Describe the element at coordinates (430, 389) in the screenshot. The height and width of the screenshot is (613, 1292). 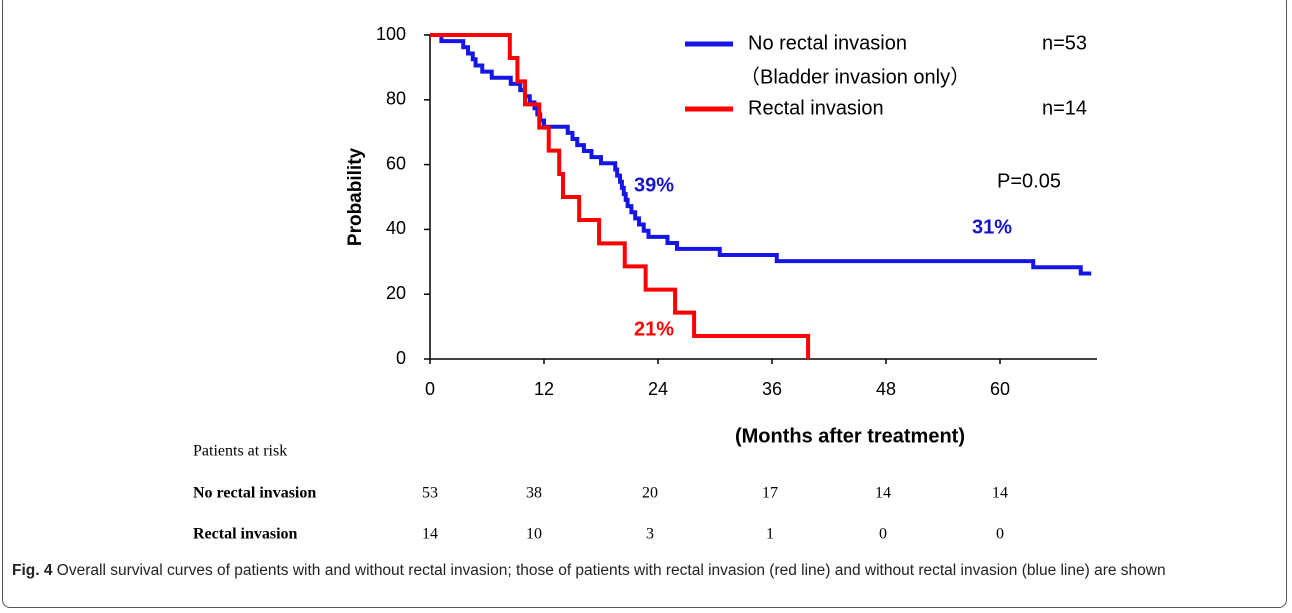
I see `x-tick-label: 0` at that location.